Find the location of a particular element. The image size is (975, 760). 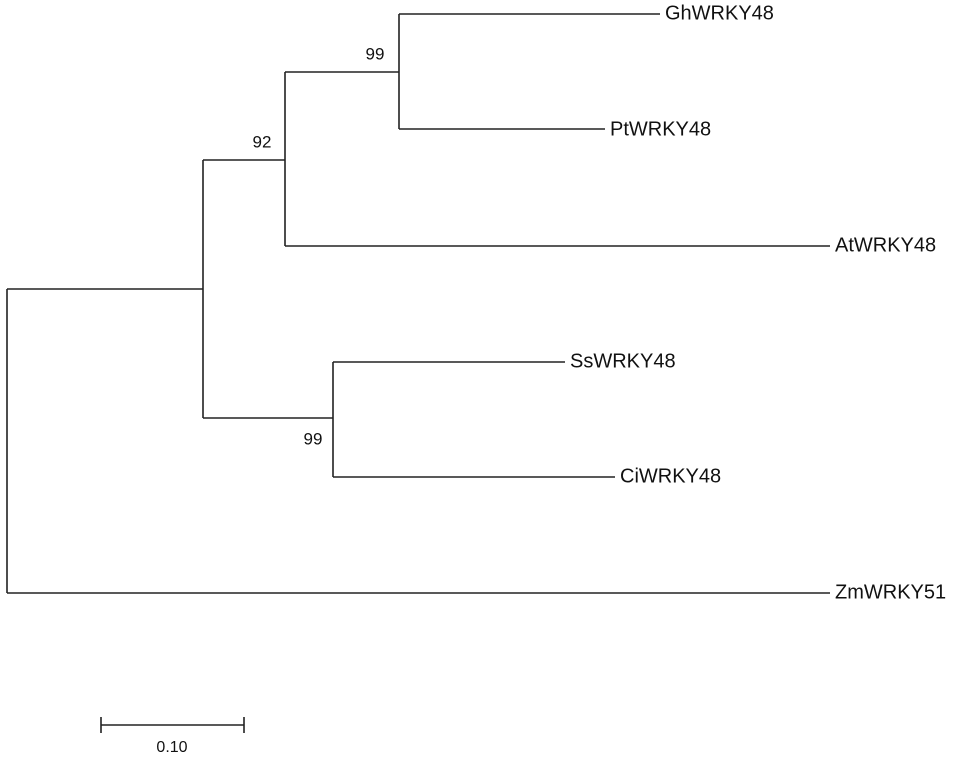

leaf-label: CiWRKY48 is located at coordinates (670, 476).